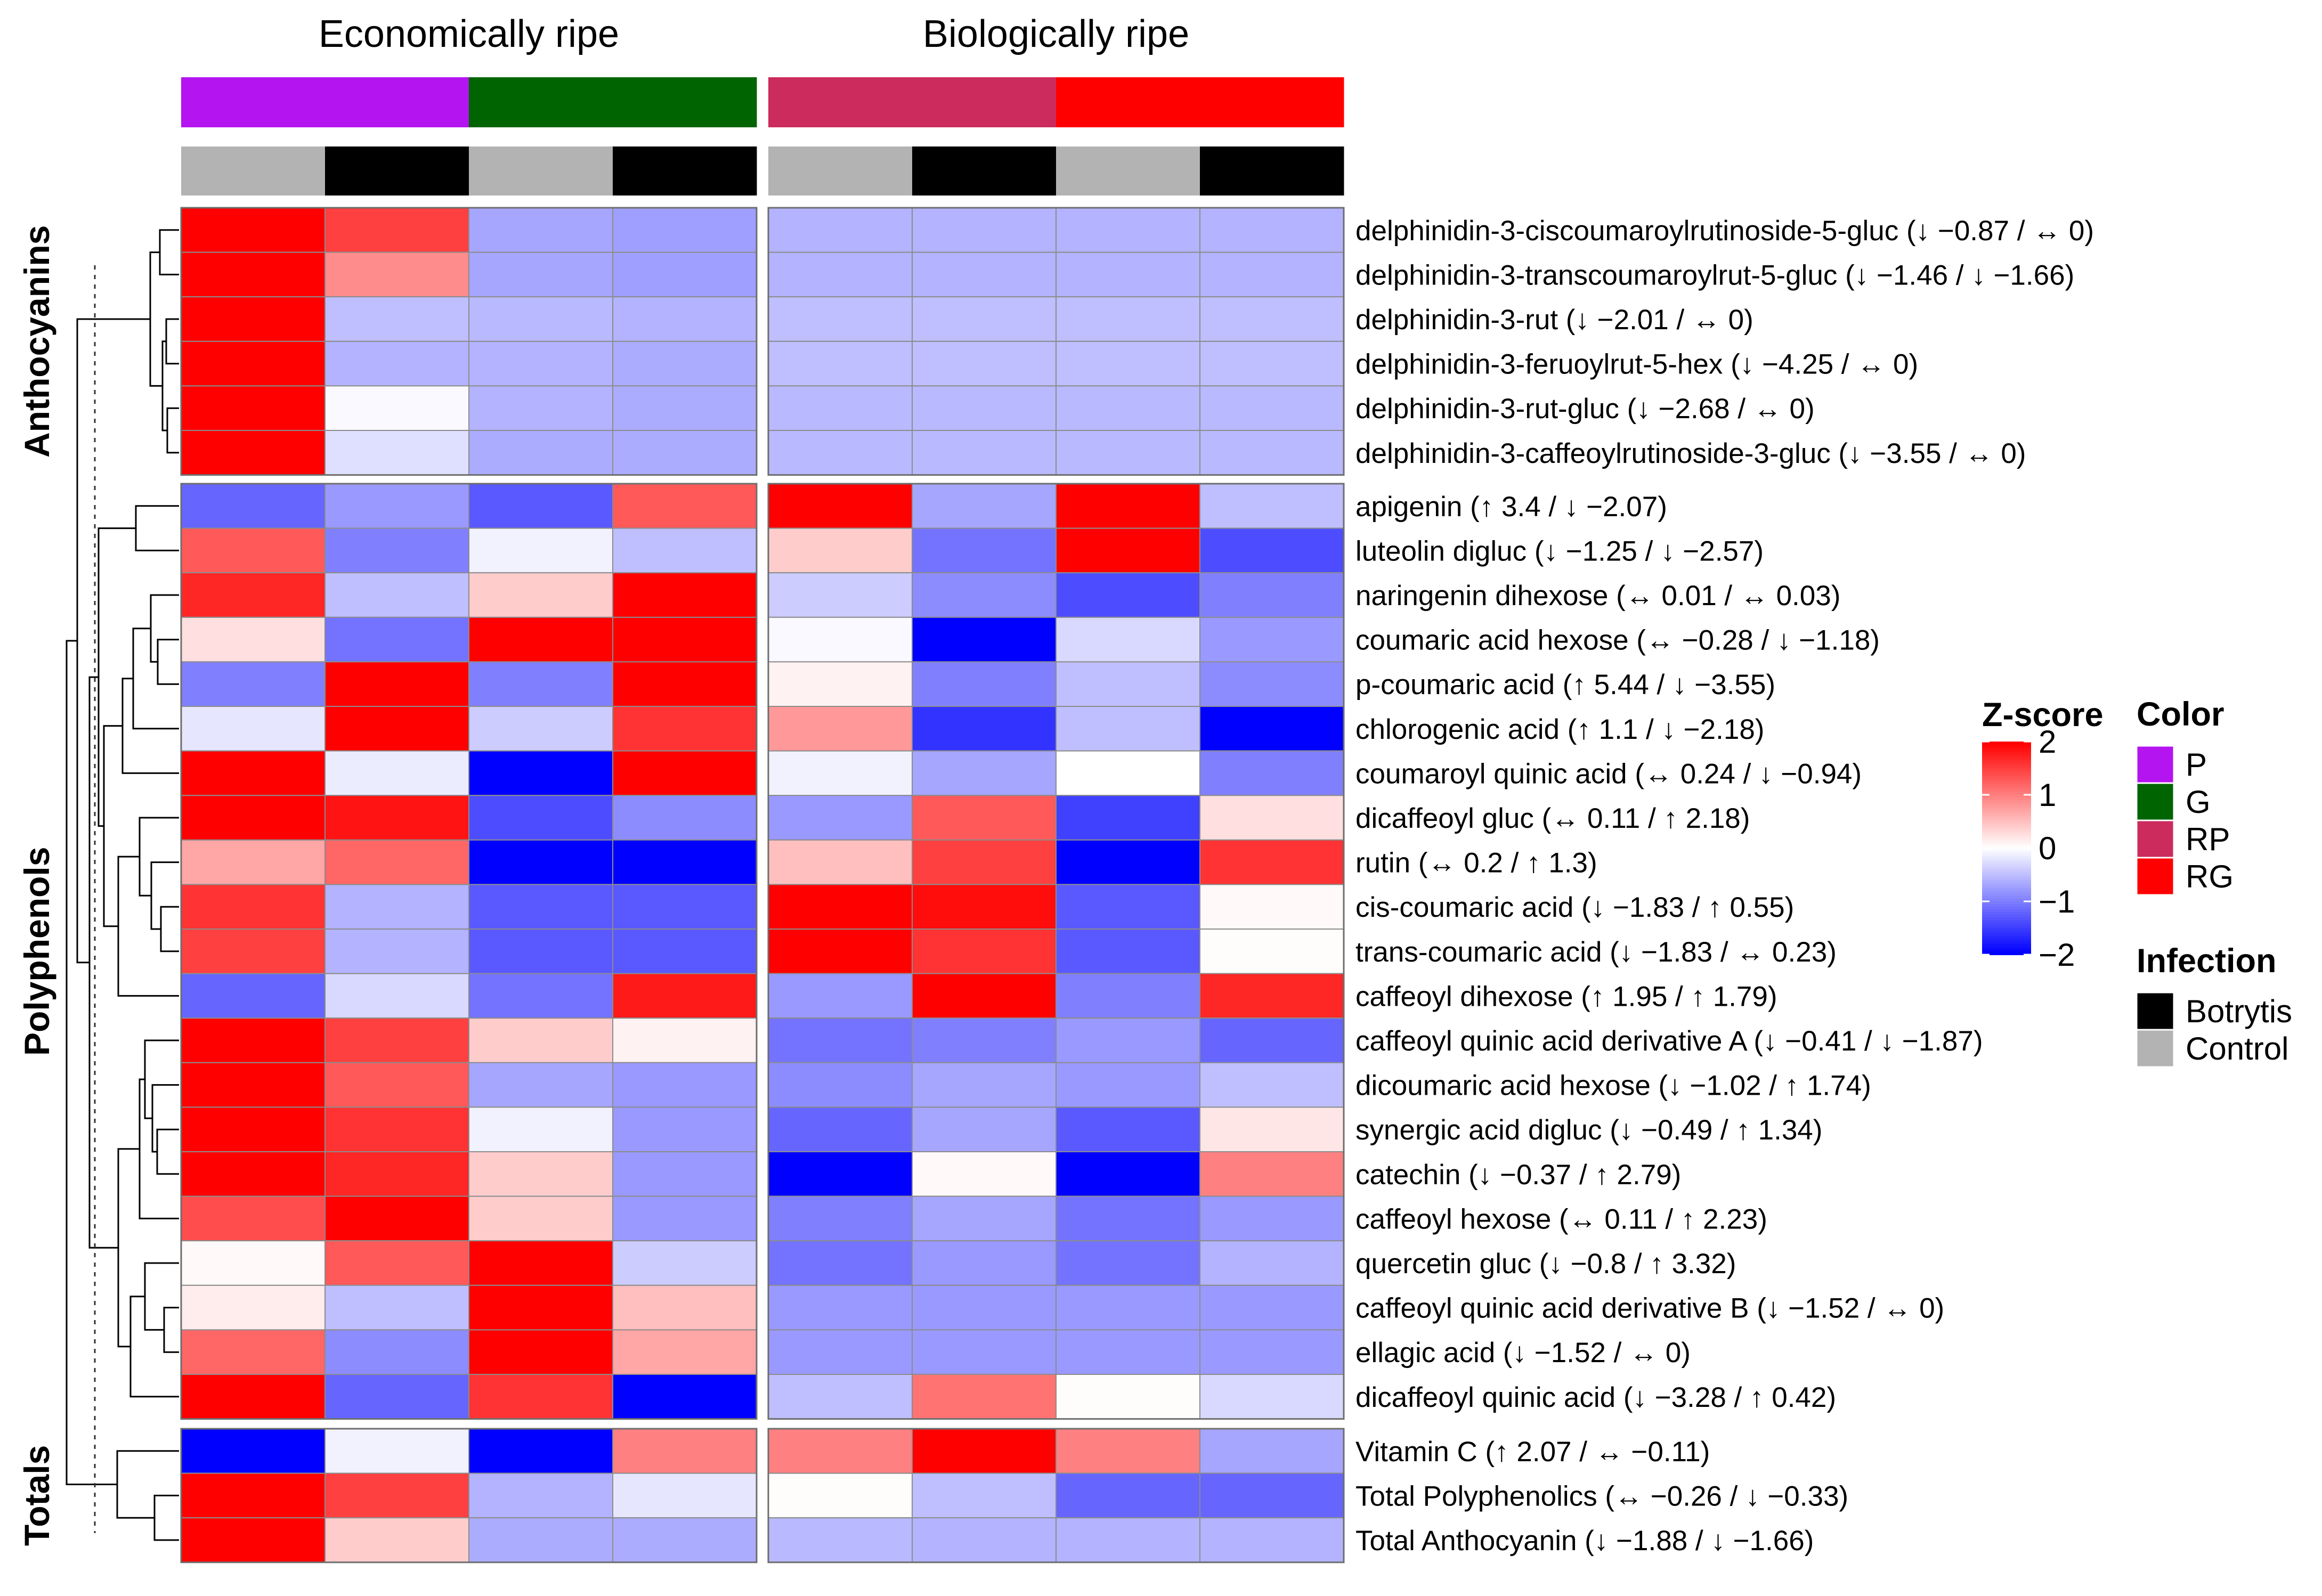 The width and height of the screenshot is (2322, 1596). I want to click on row-label: cis-coumaric acid (↓ −1.83 / ↑ 0.55), so click(1574, 907).